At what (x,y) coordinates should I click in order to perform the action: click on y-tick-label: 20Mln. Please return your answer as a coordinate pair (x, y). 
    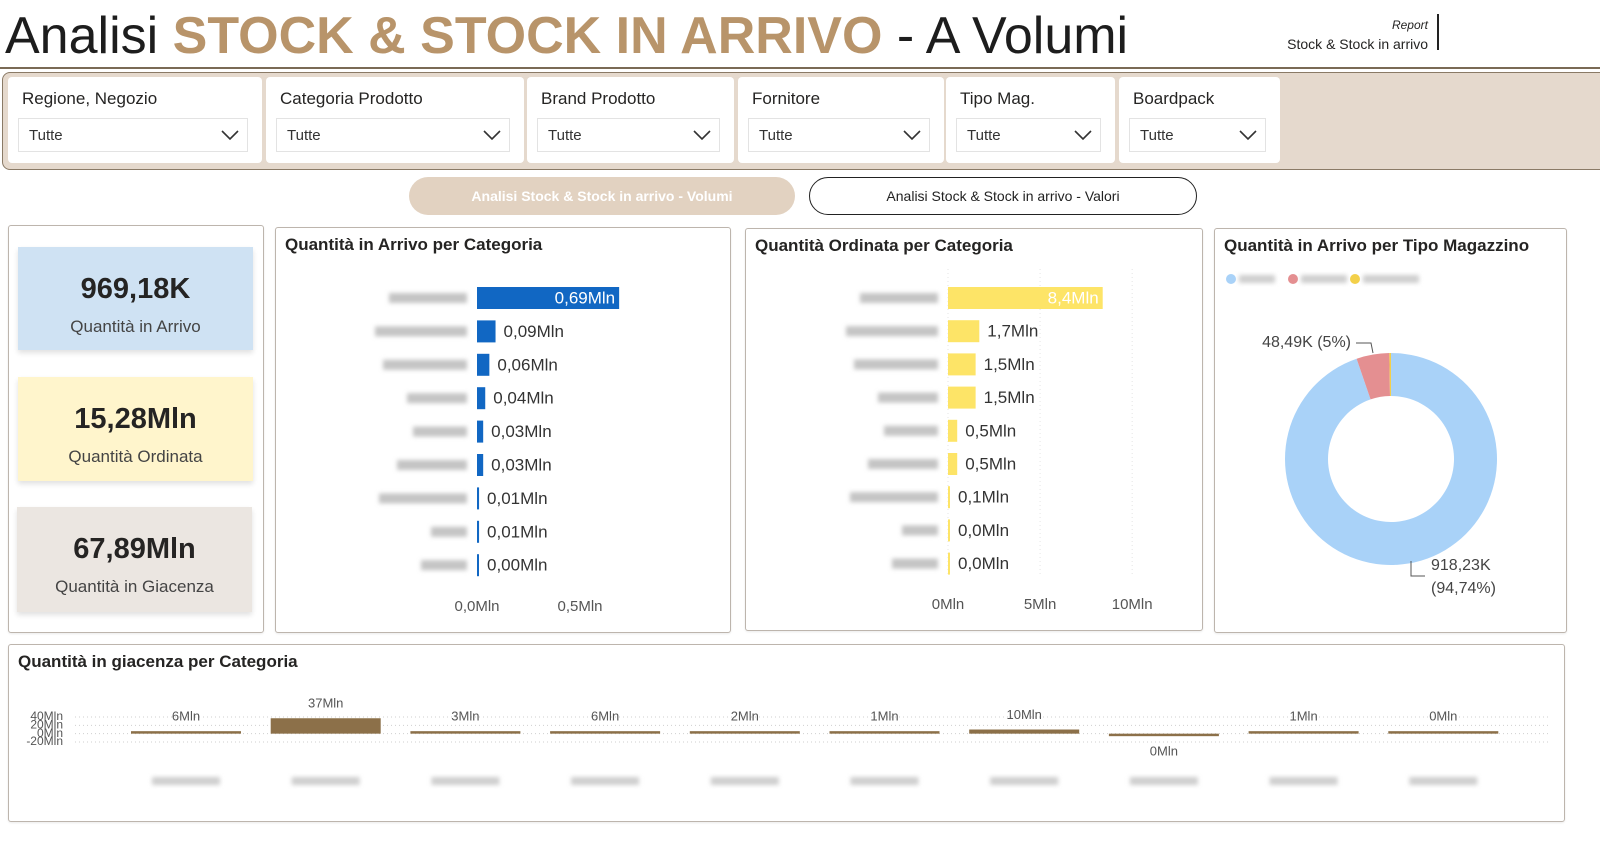
    Looking at the image, I should click on (46, 725).